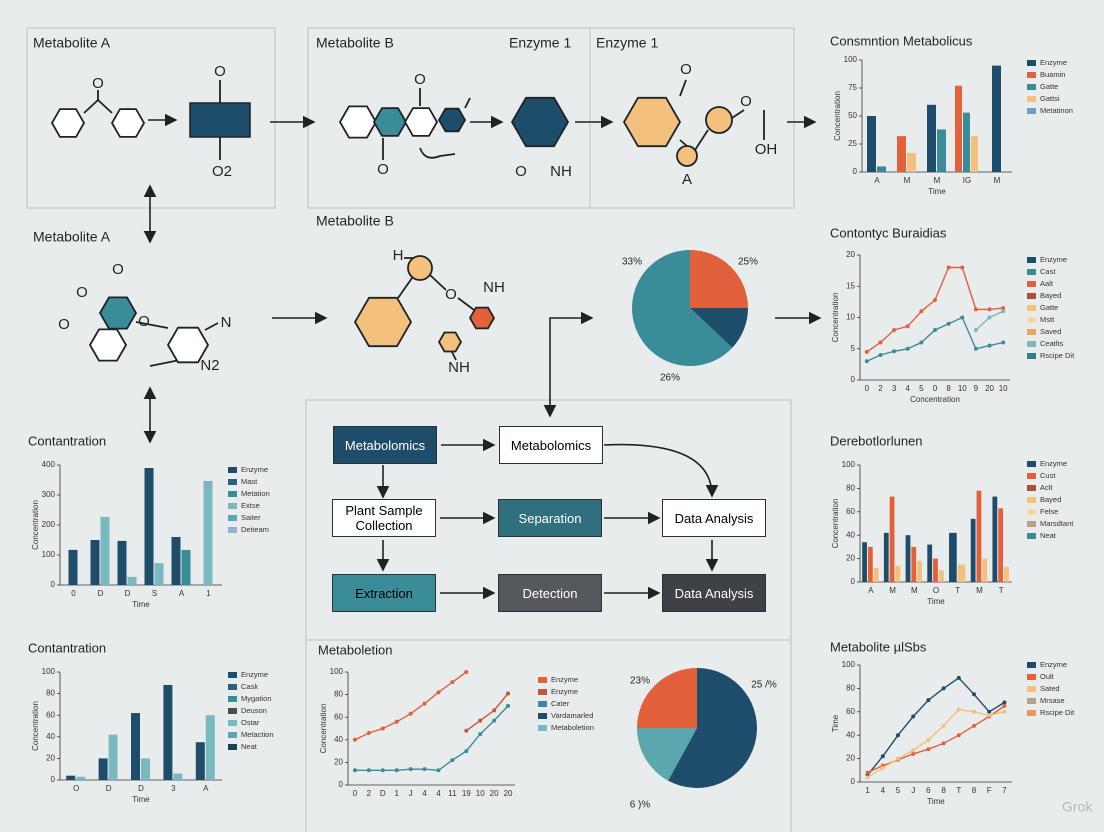  What do you see at coordinates (849, 664) in the screenshot?
I see `y-tick-label: 100` at bounding box center [849, 664].